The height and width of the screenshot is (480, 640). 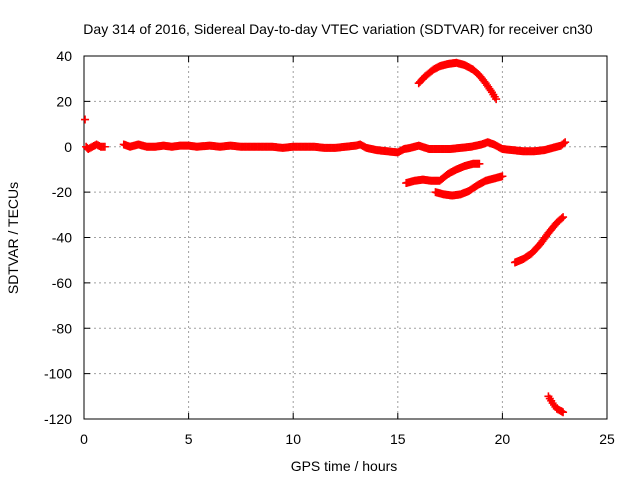 What do you see at coordinates (607, 439) in the screenshot?
I see `x-tick-label: 25` at bounding box center [607, 439].